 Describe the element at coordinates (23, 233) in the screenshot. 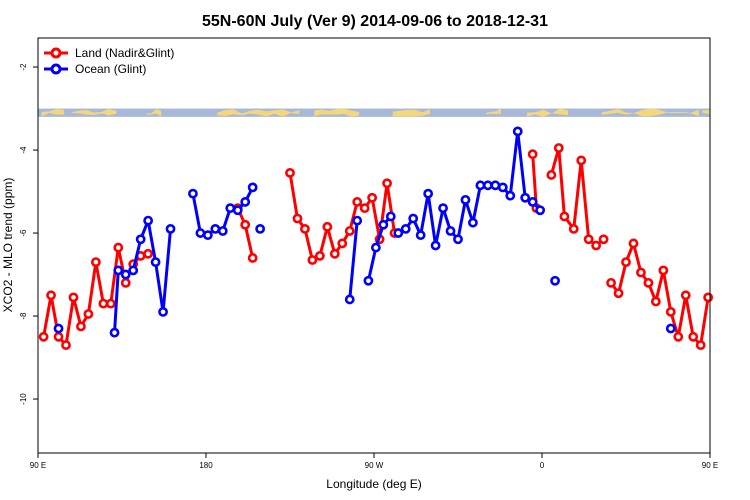

I see `y-tick-label: -6` at that location.